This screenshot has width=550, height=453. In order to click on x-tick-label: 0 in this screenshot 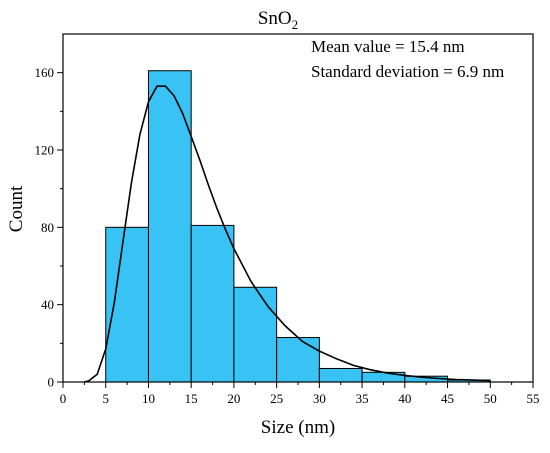, I will do `click(63, 398)`.